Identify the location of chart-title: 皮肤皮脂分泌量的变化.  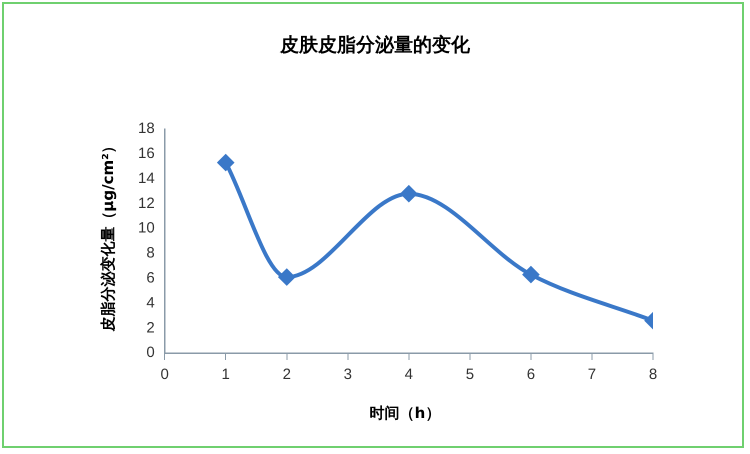
(374, 45).